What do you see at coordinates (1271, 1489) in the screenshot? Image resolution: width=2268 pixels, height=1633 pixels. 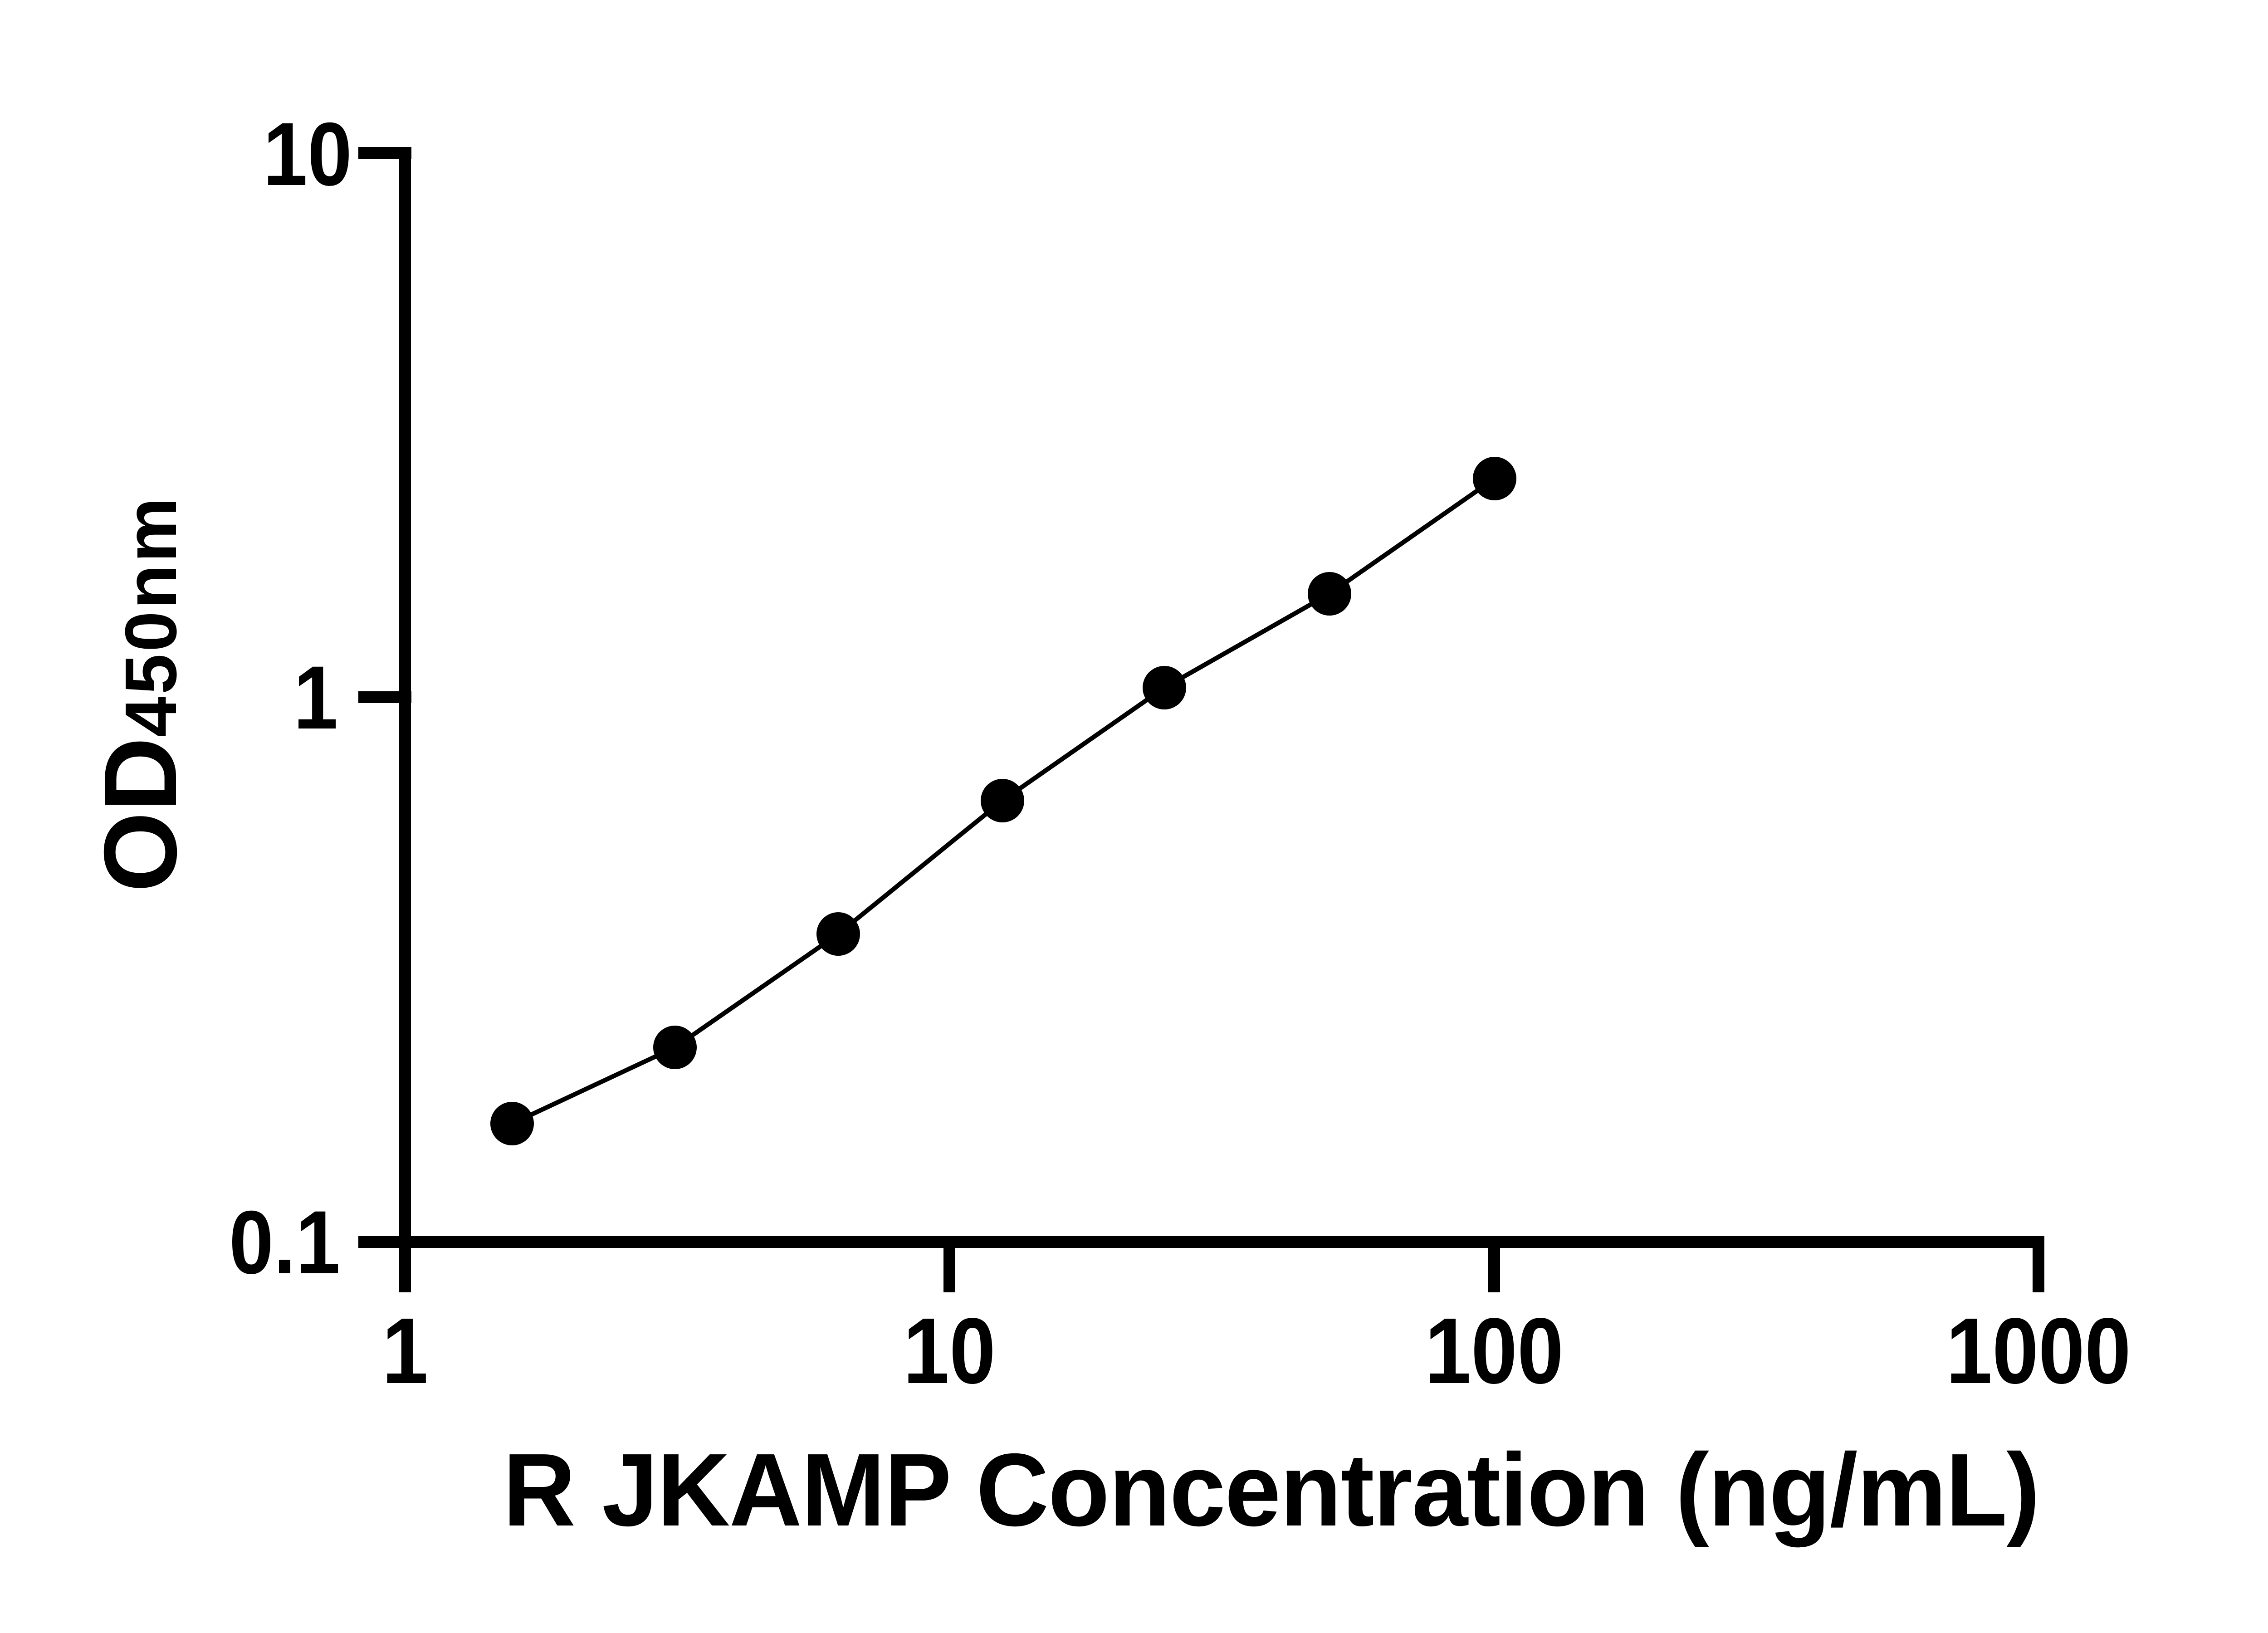 I see `svg-text: R JKAMP Concentration (ng/mL)` at bounding box center [1271, 1489].